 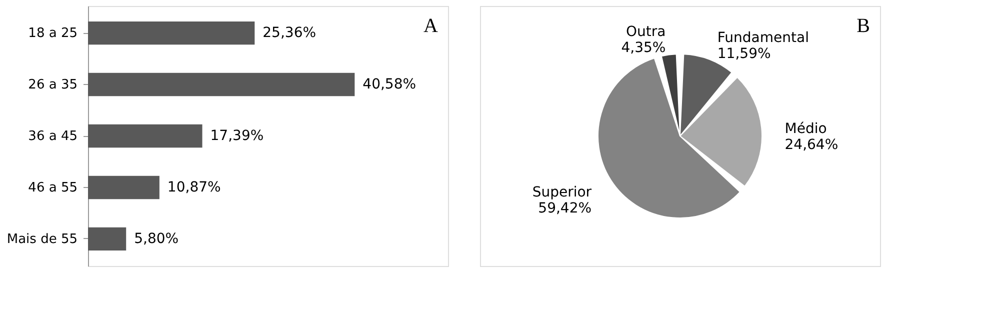 I want to click on slice-label: Médio, so click(x=805, y=128).